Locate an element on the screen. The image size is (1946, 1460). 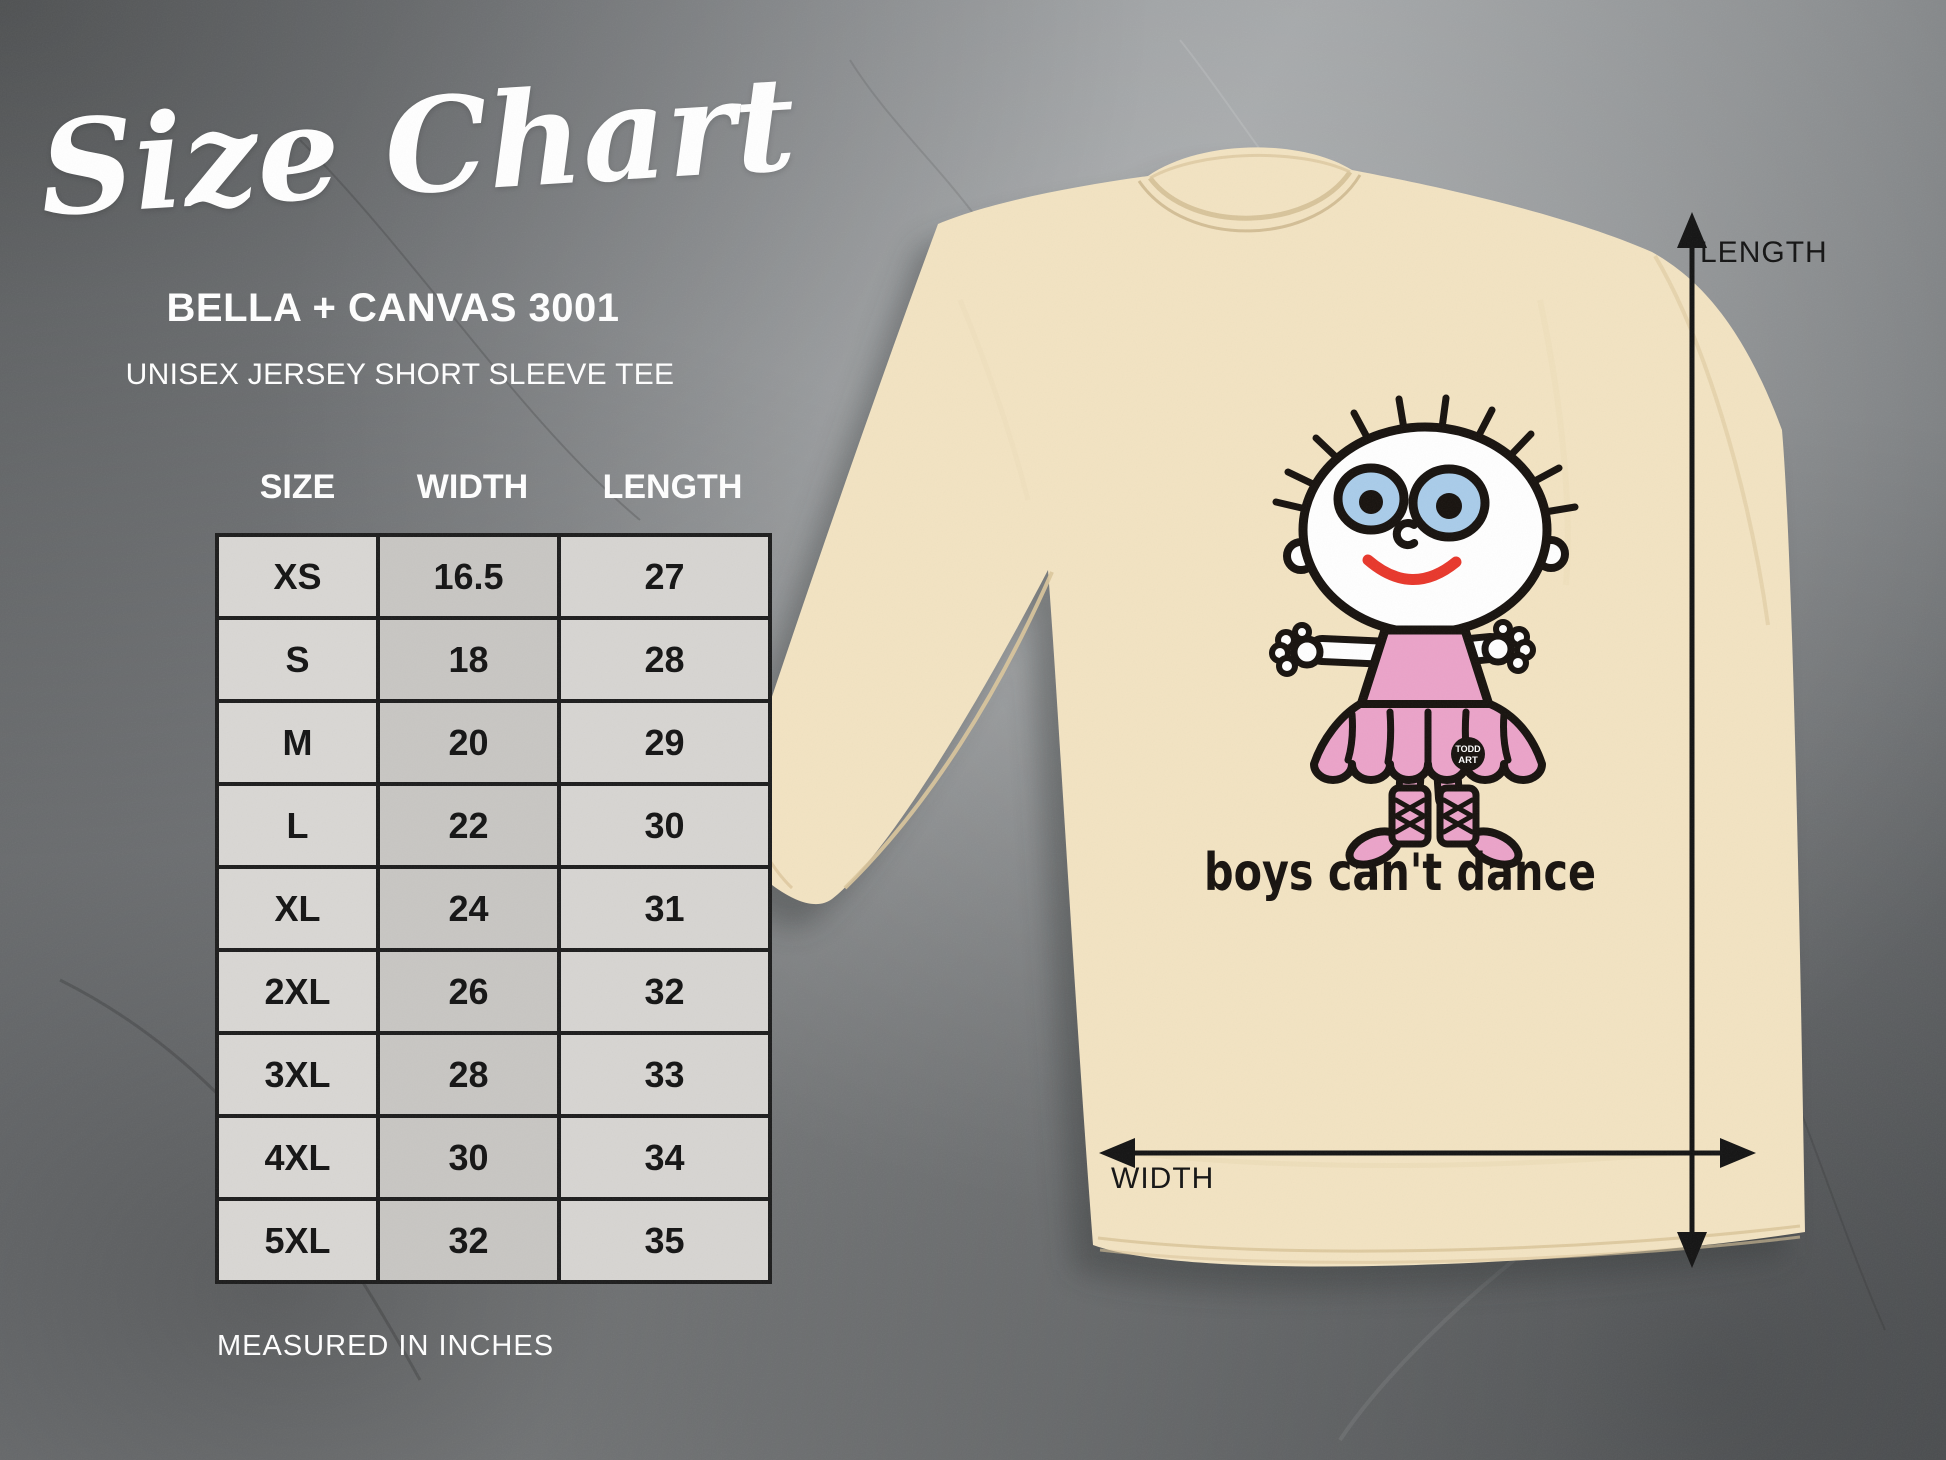
cell-size: 5XL is located at coordinates (297, 1240).